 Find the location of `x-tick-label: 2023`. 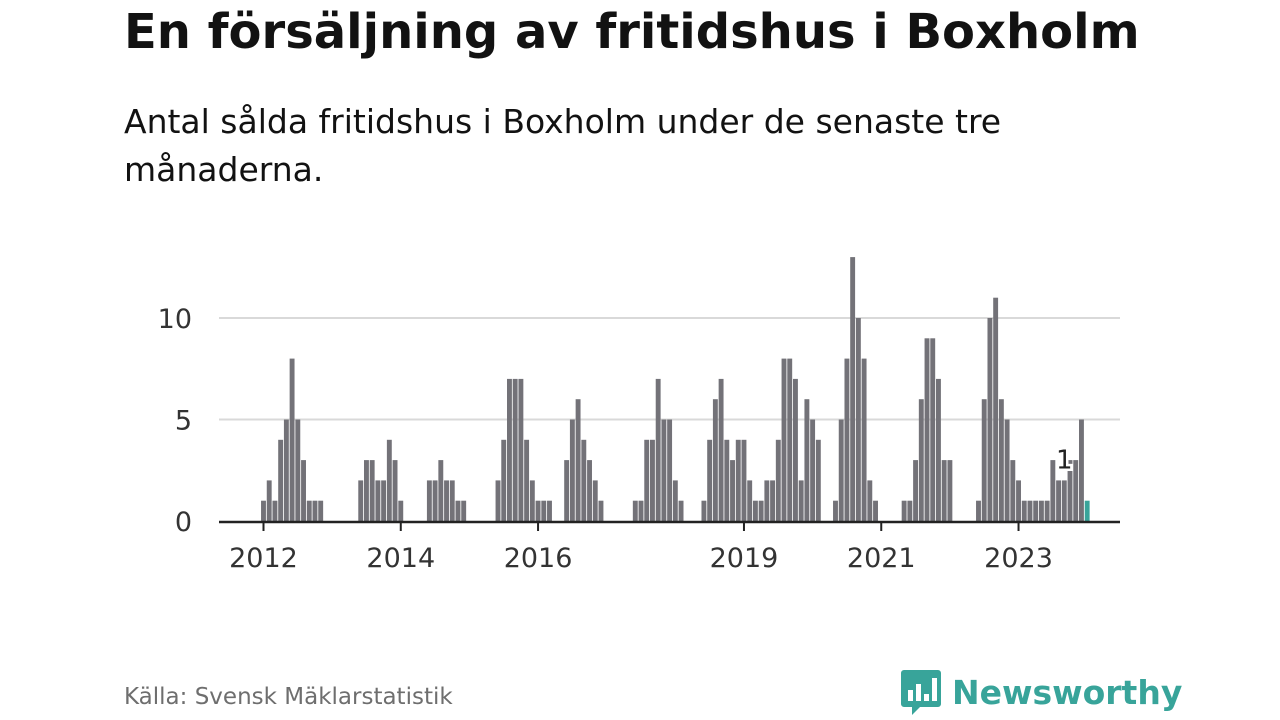

x-tick-label: 2023 is located at coordinates (1018, 558).